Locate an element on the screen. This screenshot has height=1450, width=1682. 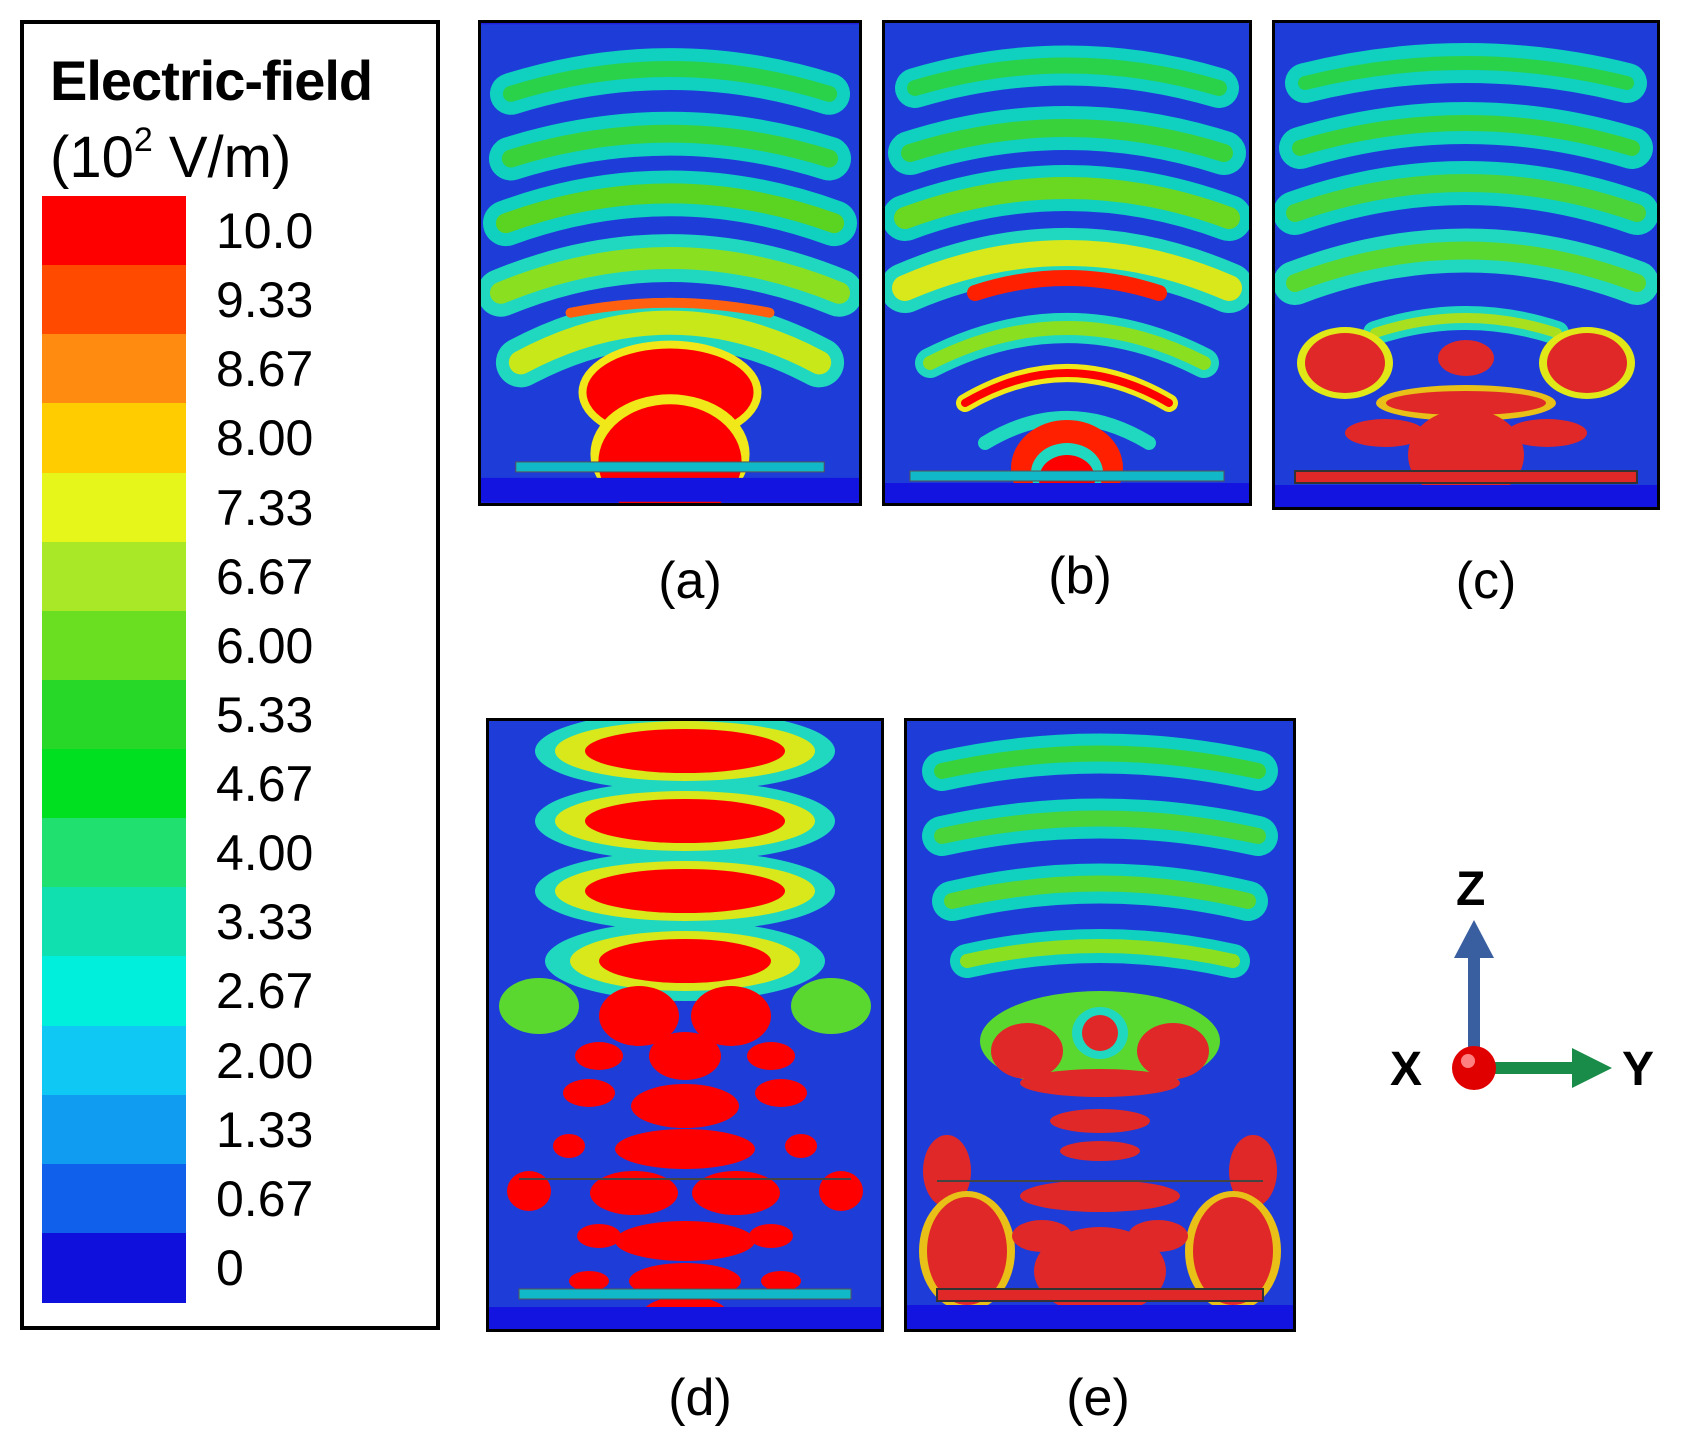
legend-tick-label: 1.33 is located at coordinates (265, 1129).